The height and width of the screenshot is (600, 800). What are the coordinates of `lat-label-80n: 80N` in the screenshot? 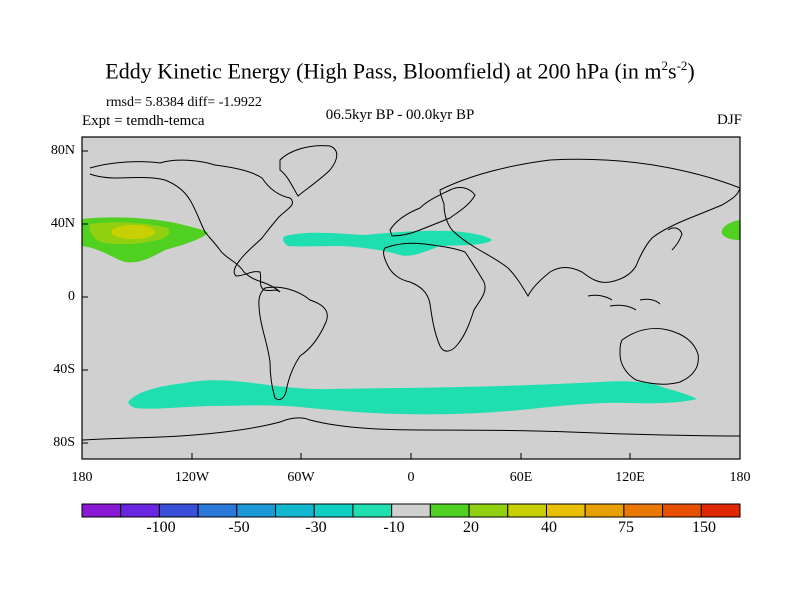 It's located at (62, 150).